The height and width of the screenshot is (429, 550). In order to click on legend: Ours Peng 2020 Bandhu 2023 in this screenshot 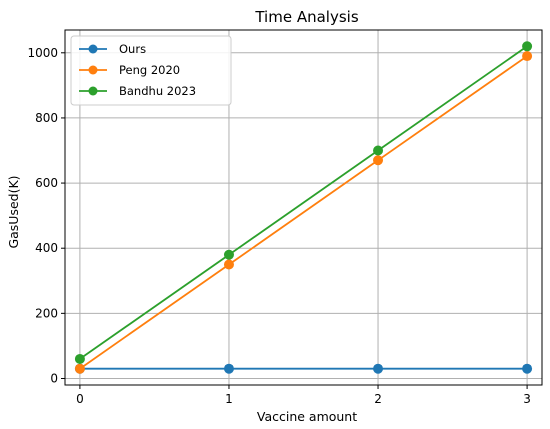, I will do `click(151, 70)`.